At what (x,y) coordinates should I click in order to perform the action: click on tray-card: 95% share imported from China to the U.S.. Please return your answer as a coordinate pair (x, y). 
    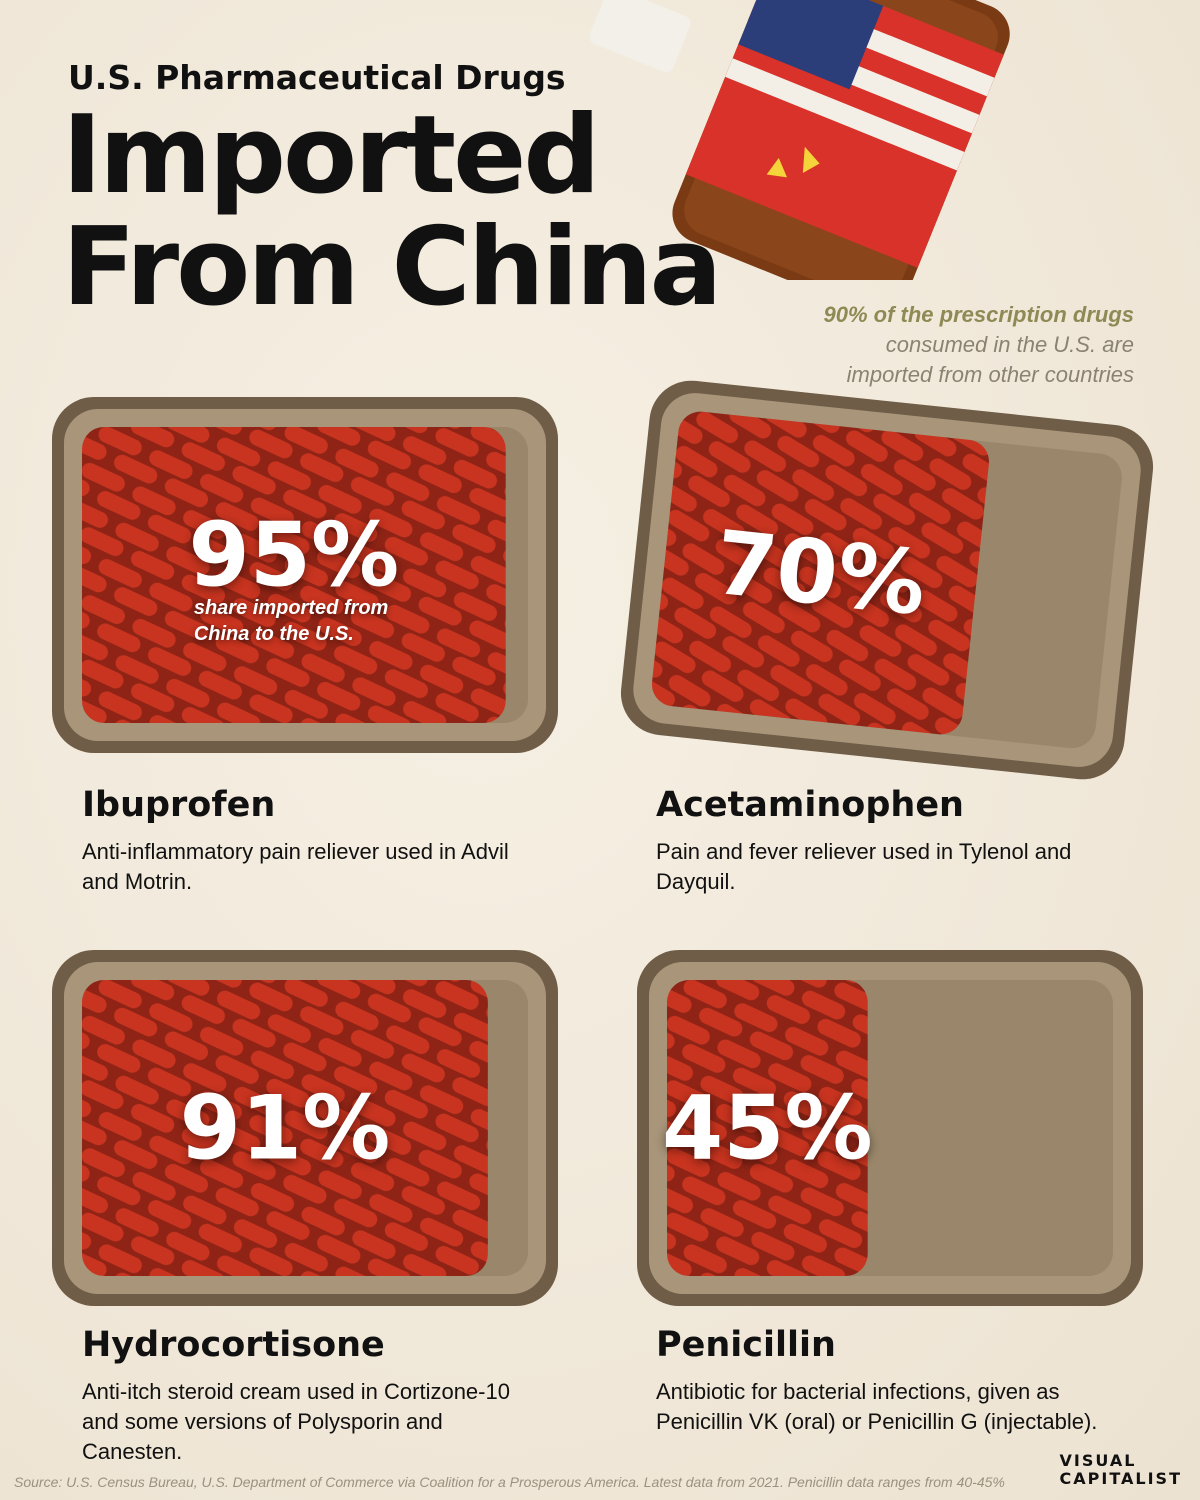
    Looking at the image, I should click on (305, 575).